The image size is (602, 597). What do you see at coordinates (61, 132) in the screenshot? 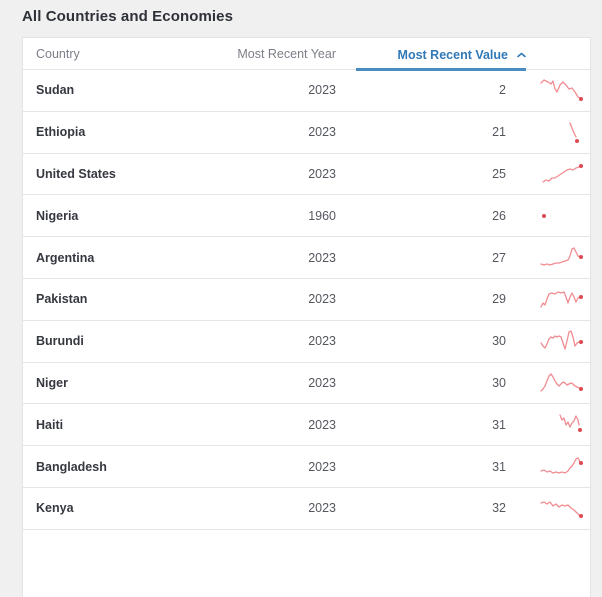
I see `country-name: Ethiopia` at bounding box center [61, 132].